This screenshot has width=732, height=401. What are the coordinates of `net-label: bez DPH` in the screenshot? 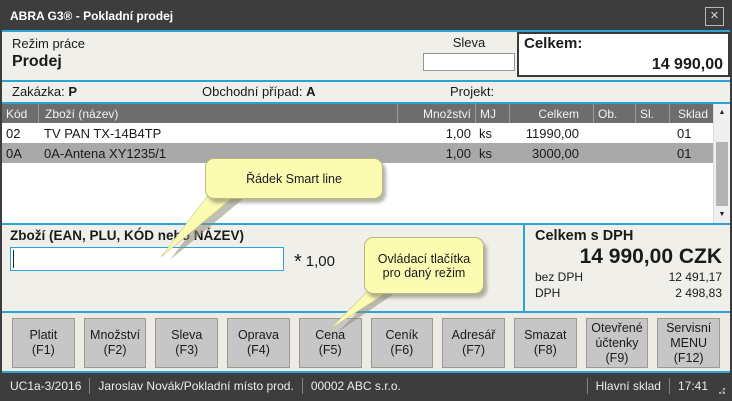 It's located at (559, 277).